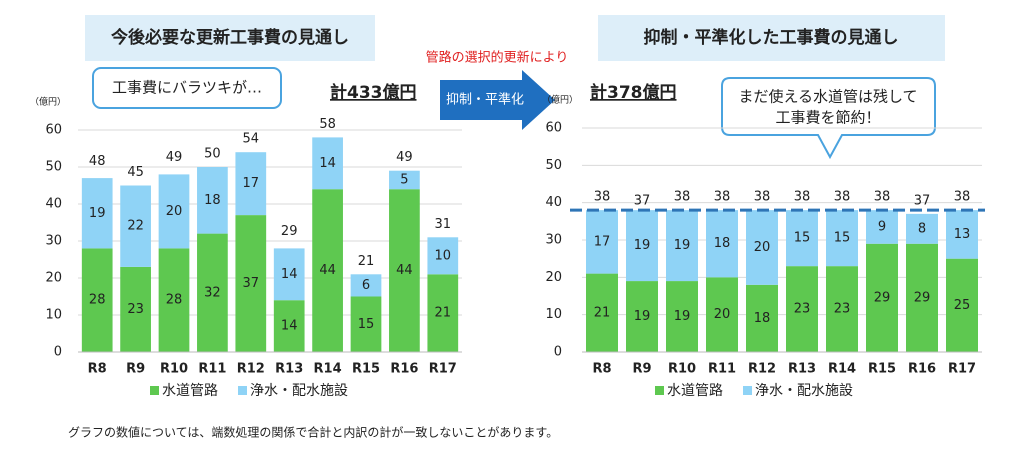 The height and width of the screenshot is (455, 1024). What do you see at coordinates (633, 92) in the screenshot?
I see `total-label: 計378億円` at bounding box center [633, 92].